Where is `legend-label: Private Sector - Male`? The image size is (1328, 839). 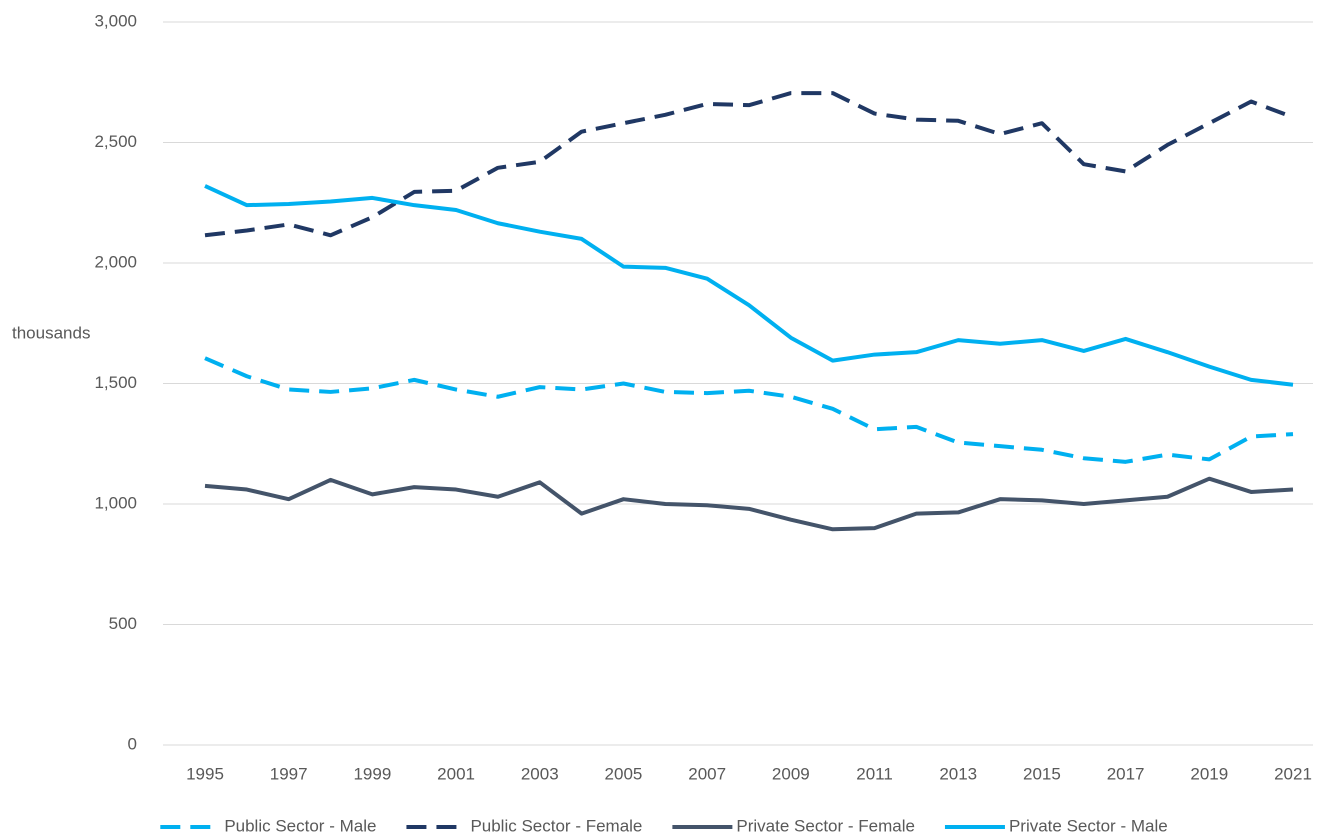 legend-label: Private Sector - Male is located at coordinates (1088, 825).